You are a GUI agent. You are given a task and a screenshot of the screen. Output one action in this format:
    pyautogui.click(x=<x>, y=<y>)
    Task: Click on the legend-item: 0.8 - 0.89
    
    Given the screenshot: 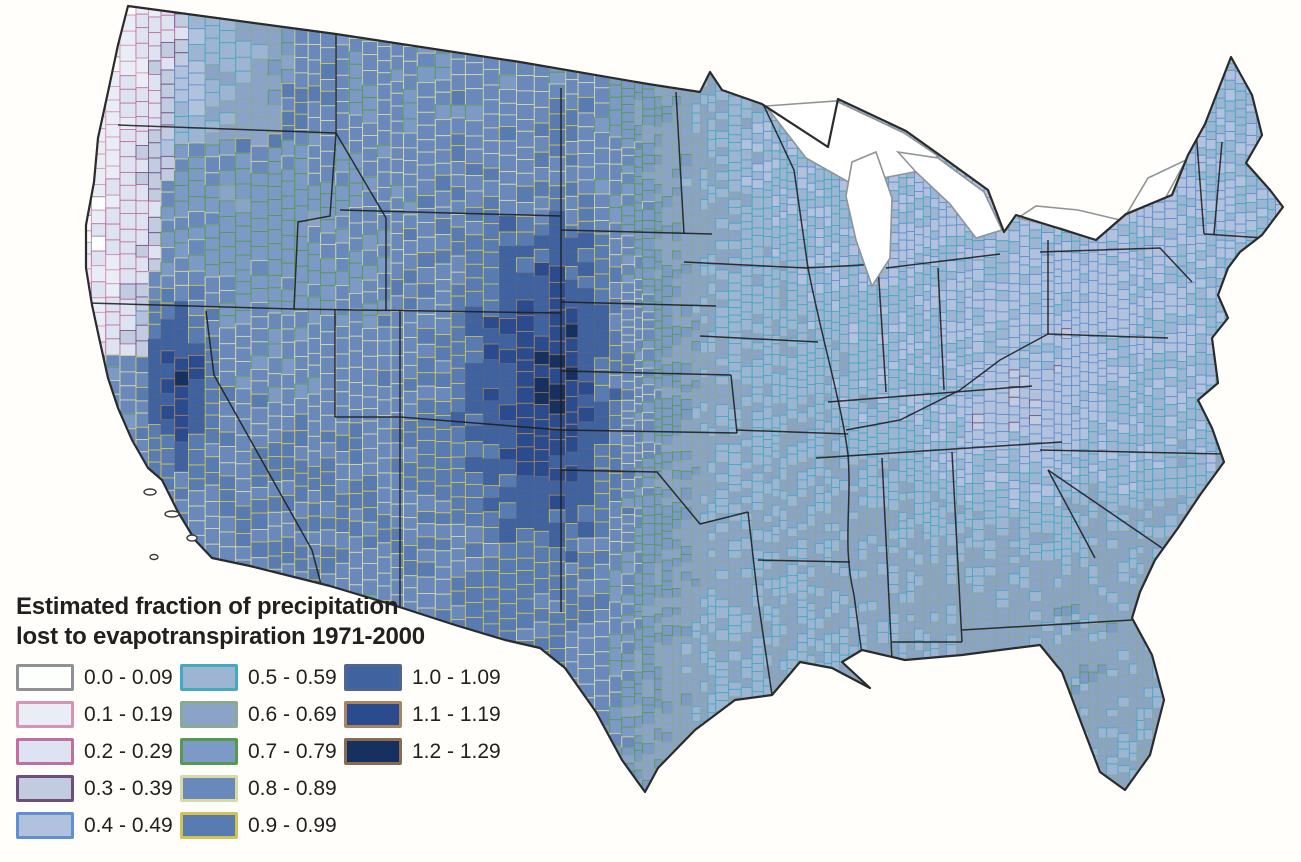 What is the action you would take?
    pyautogui.click(x=262, y=788)
    